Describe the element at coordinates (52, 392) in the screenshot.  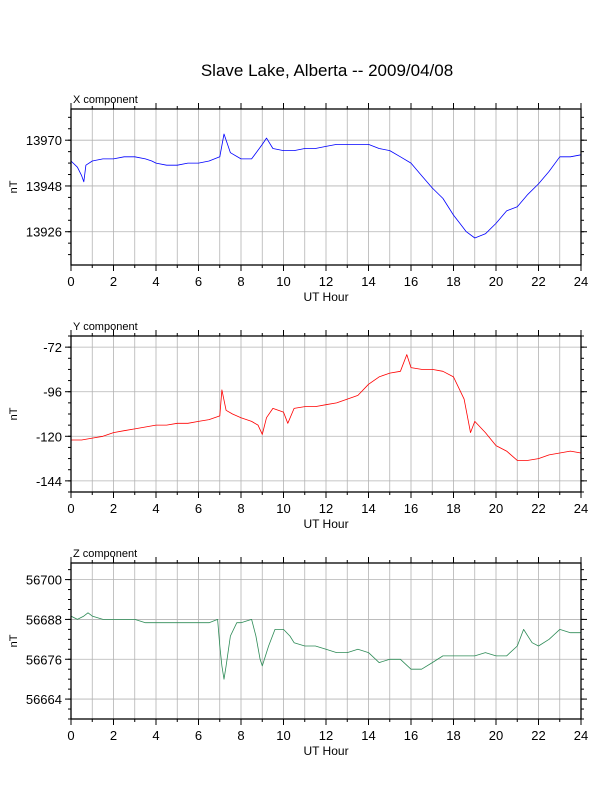
I see `y-tick-label: -96` at that location.